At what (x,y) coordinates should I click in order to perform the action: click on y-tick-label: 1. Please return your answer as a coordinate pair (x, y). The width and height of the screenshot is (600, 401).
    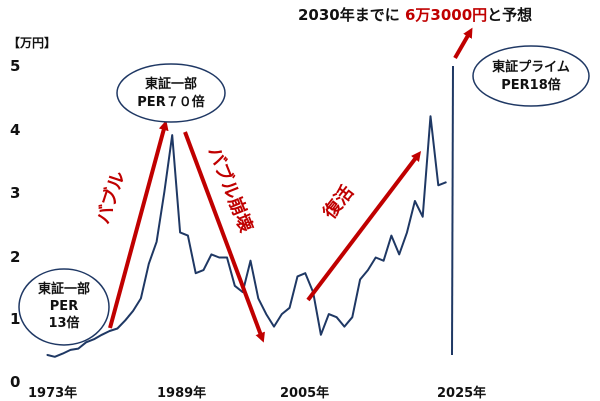
    Looking at the image, I should click on (15, 319).